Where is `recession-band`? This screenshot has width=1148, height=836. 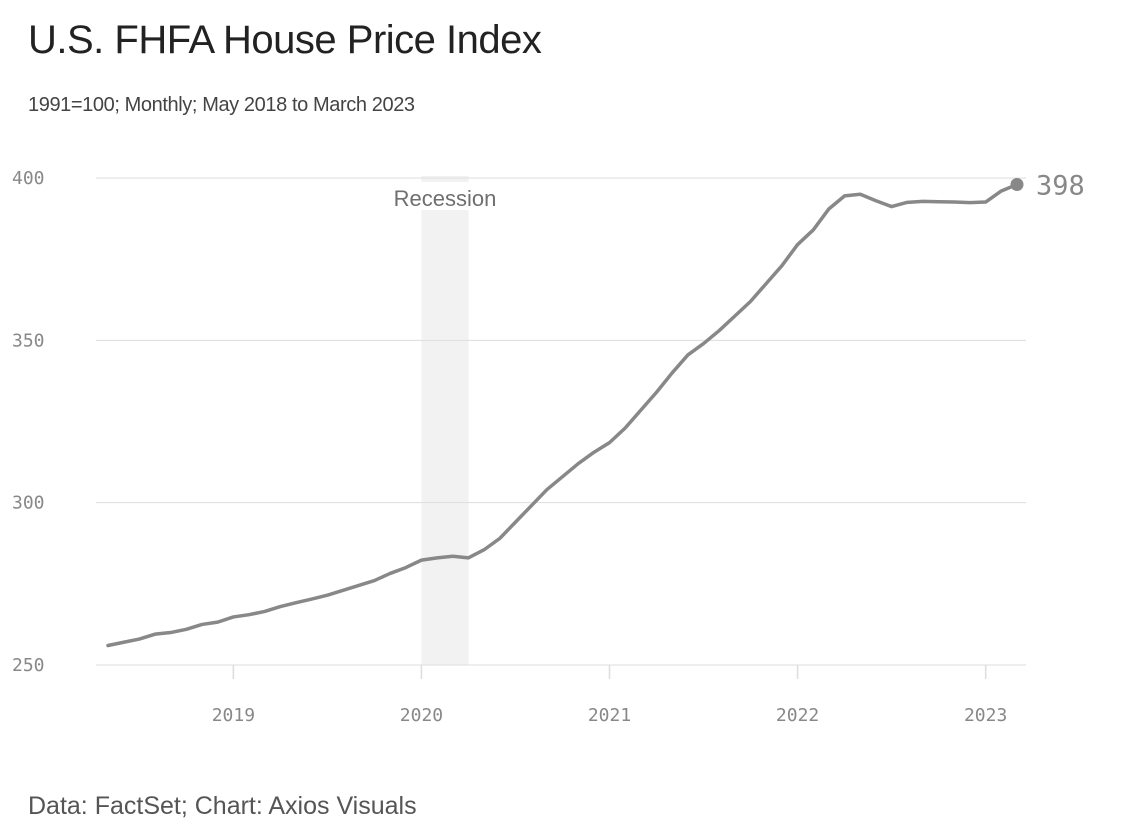 recession-band is located at coordinates (445, 420).